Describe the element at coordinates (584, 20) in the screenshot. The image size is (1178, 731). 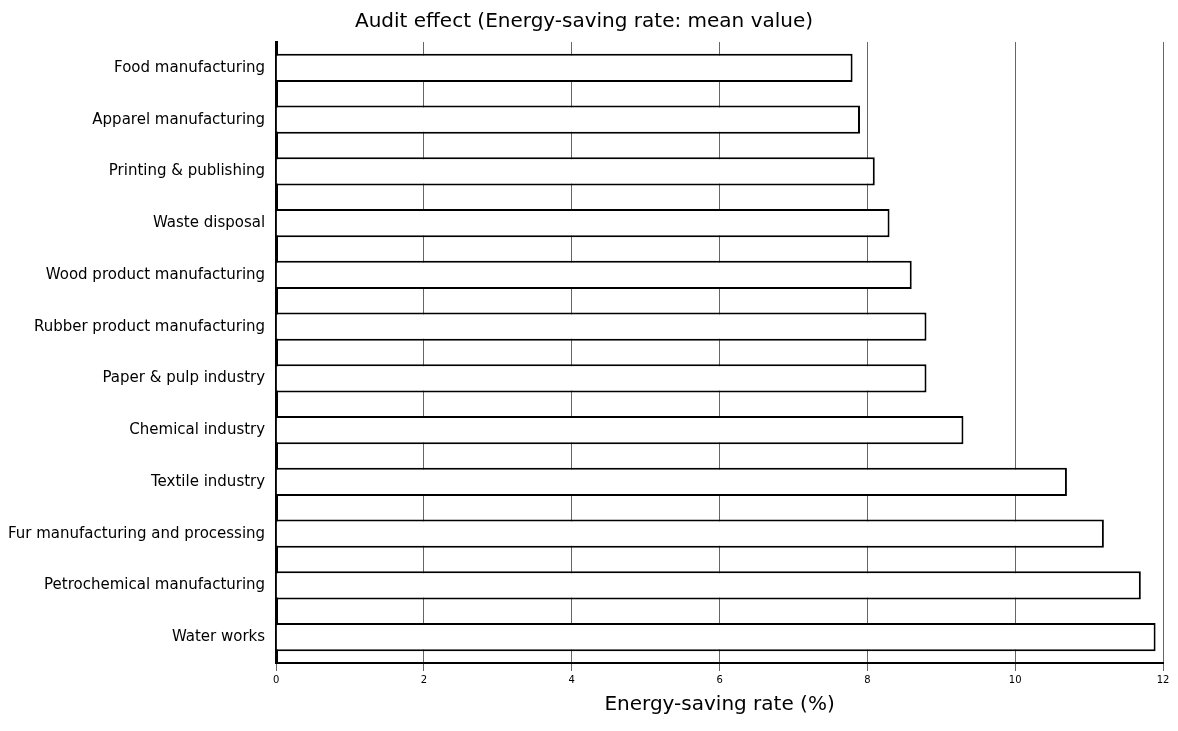
I see `chart-title: Audit effect (Energy-saving rate: mean value)` at that location.